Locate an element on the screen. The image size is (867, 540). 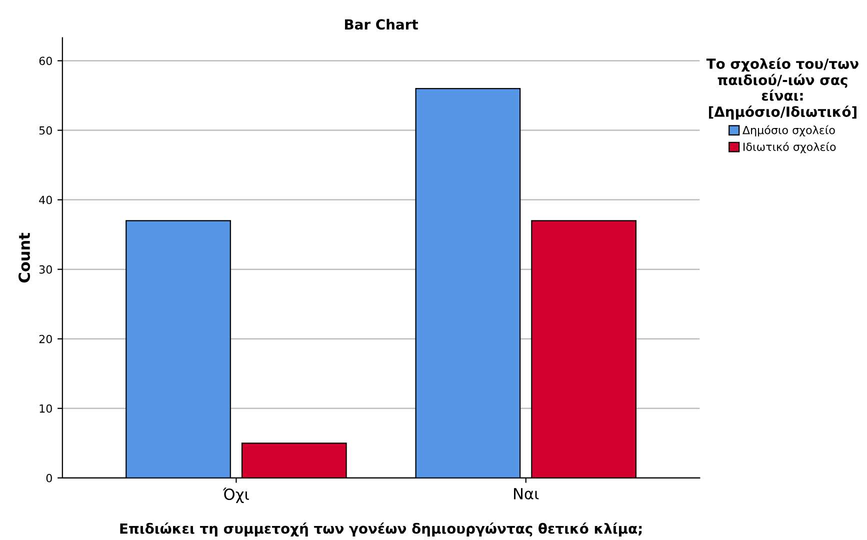
y-tick-label: 30 is located at coordinates (45, 269).